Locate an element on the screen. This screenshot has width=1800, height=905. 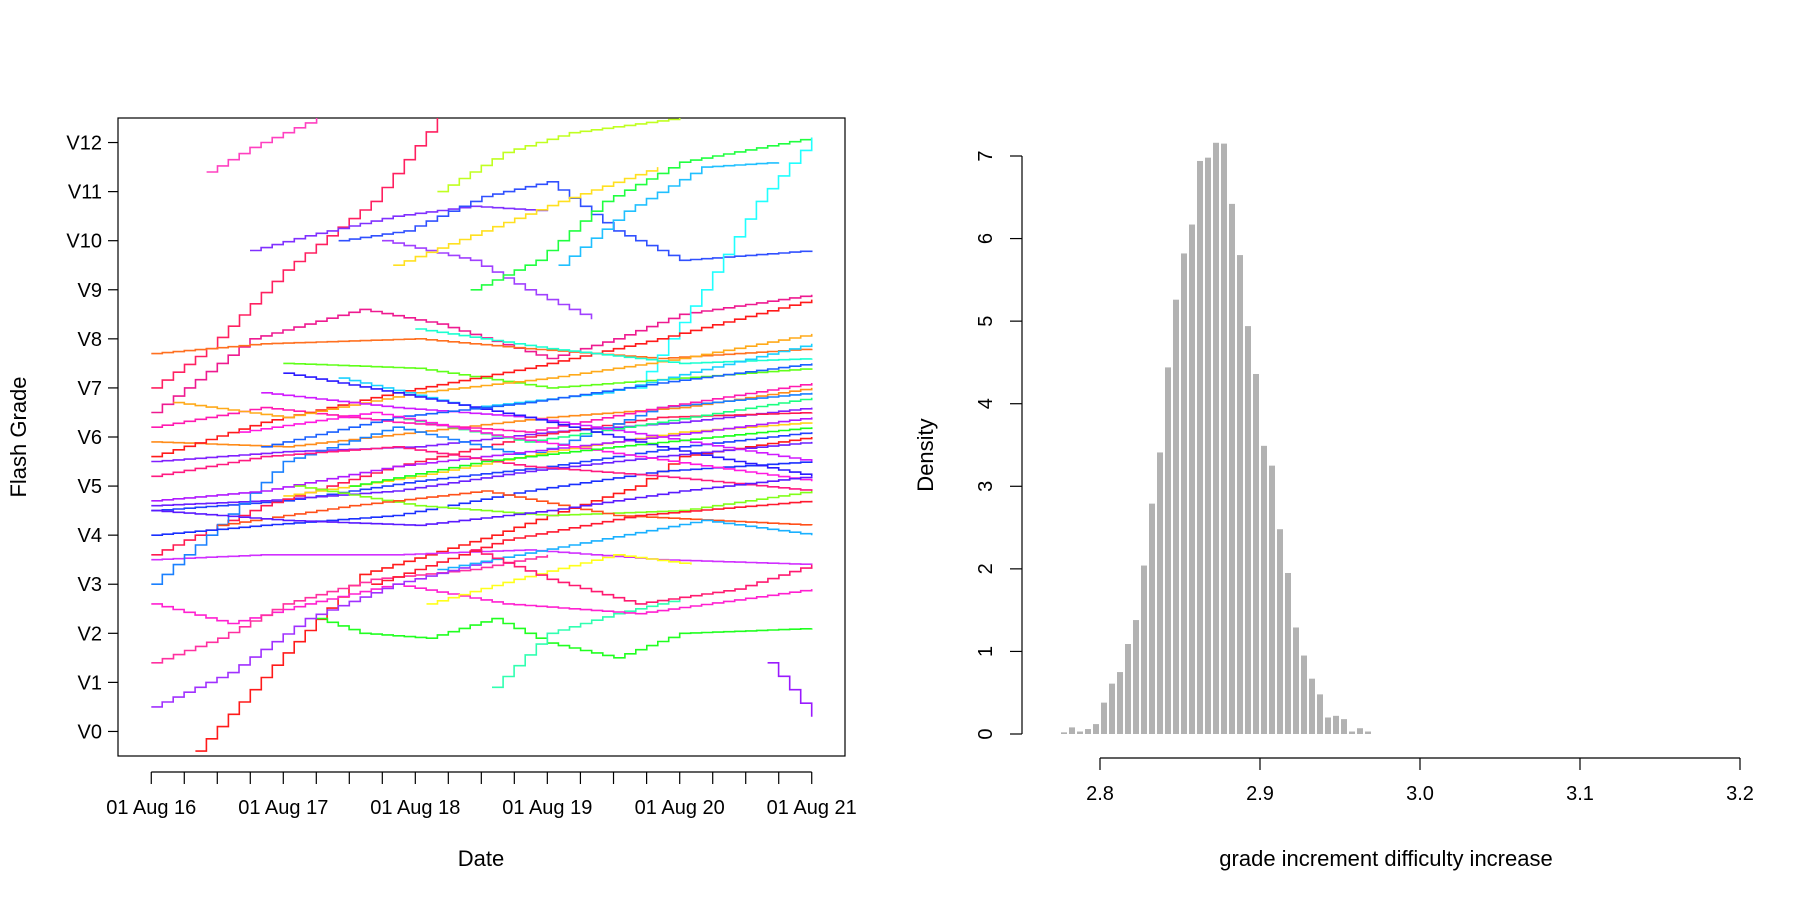
x-tick-label: 01 Aug 20 is located at coordinates (680, 808).